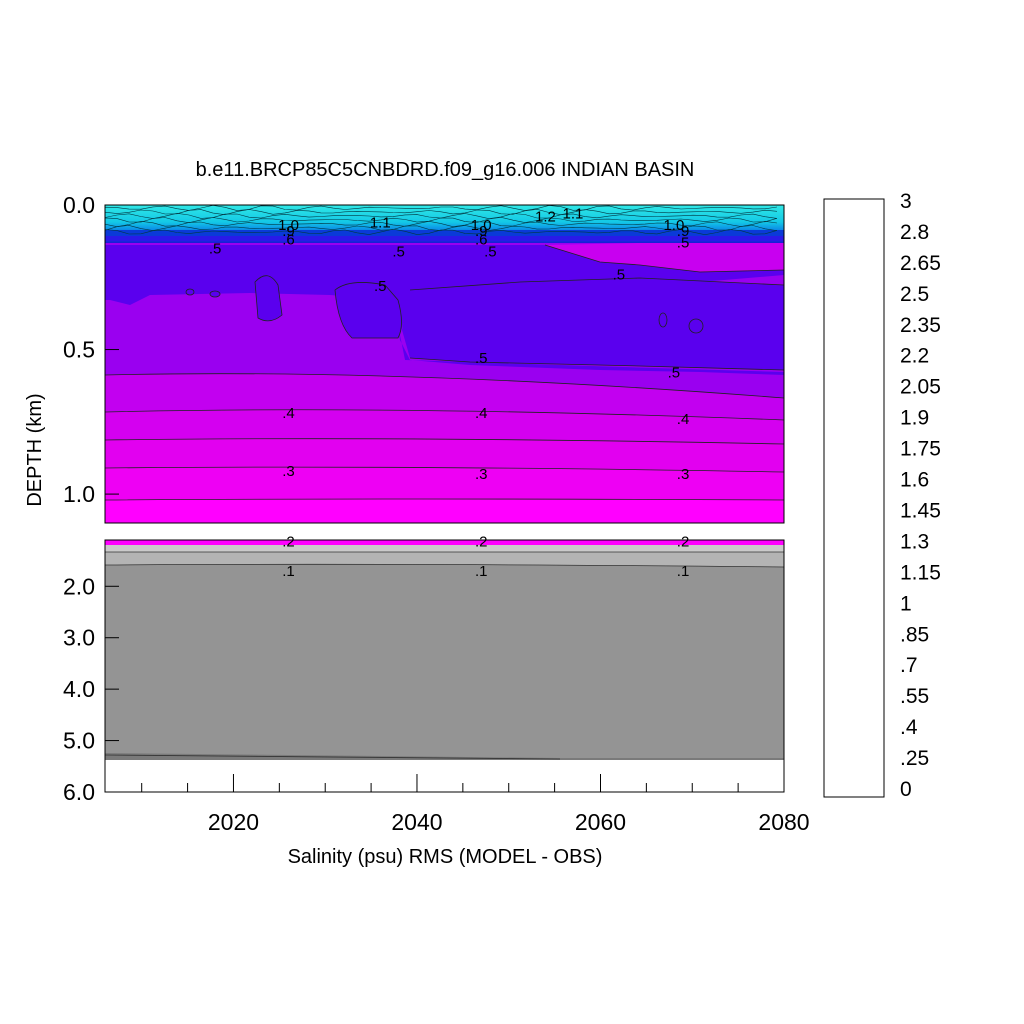 This screenshot has width=1024, height=1024. What do you see at coordinates (914, 356) in the screenshot?
I see `colorbar-label: 2.2` at bounding box center [914, 356].